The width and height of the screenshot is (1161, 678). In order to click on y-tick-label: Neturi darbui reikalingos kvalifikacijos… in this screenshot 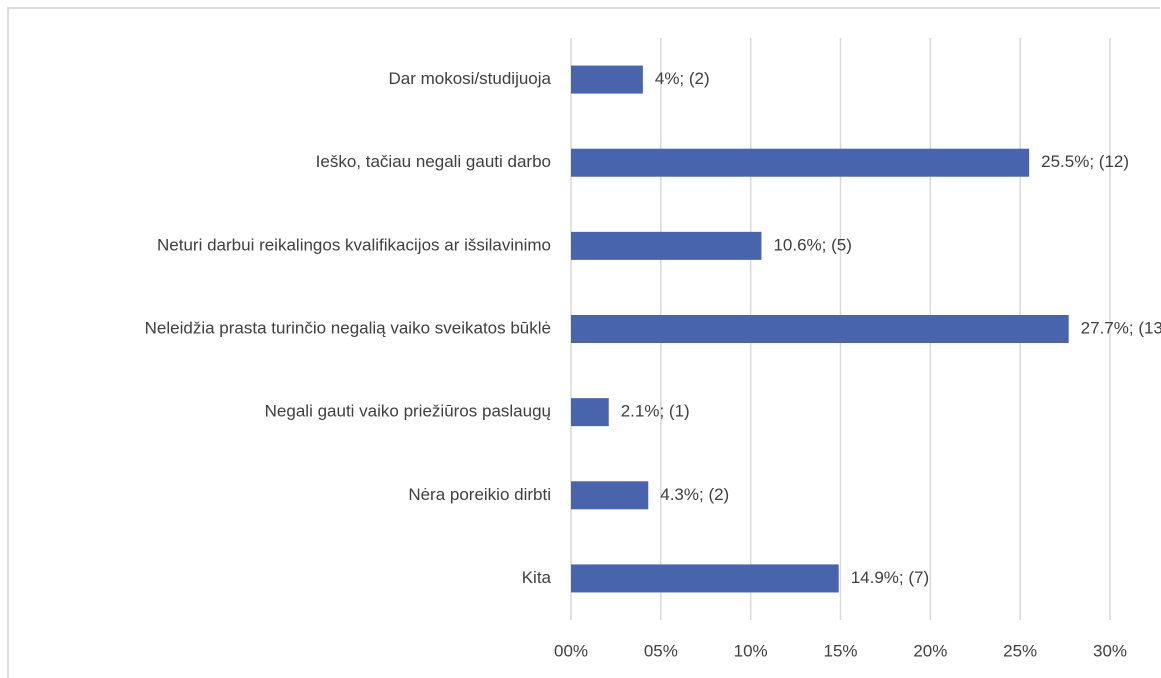, I will do `click(354, 244)`.